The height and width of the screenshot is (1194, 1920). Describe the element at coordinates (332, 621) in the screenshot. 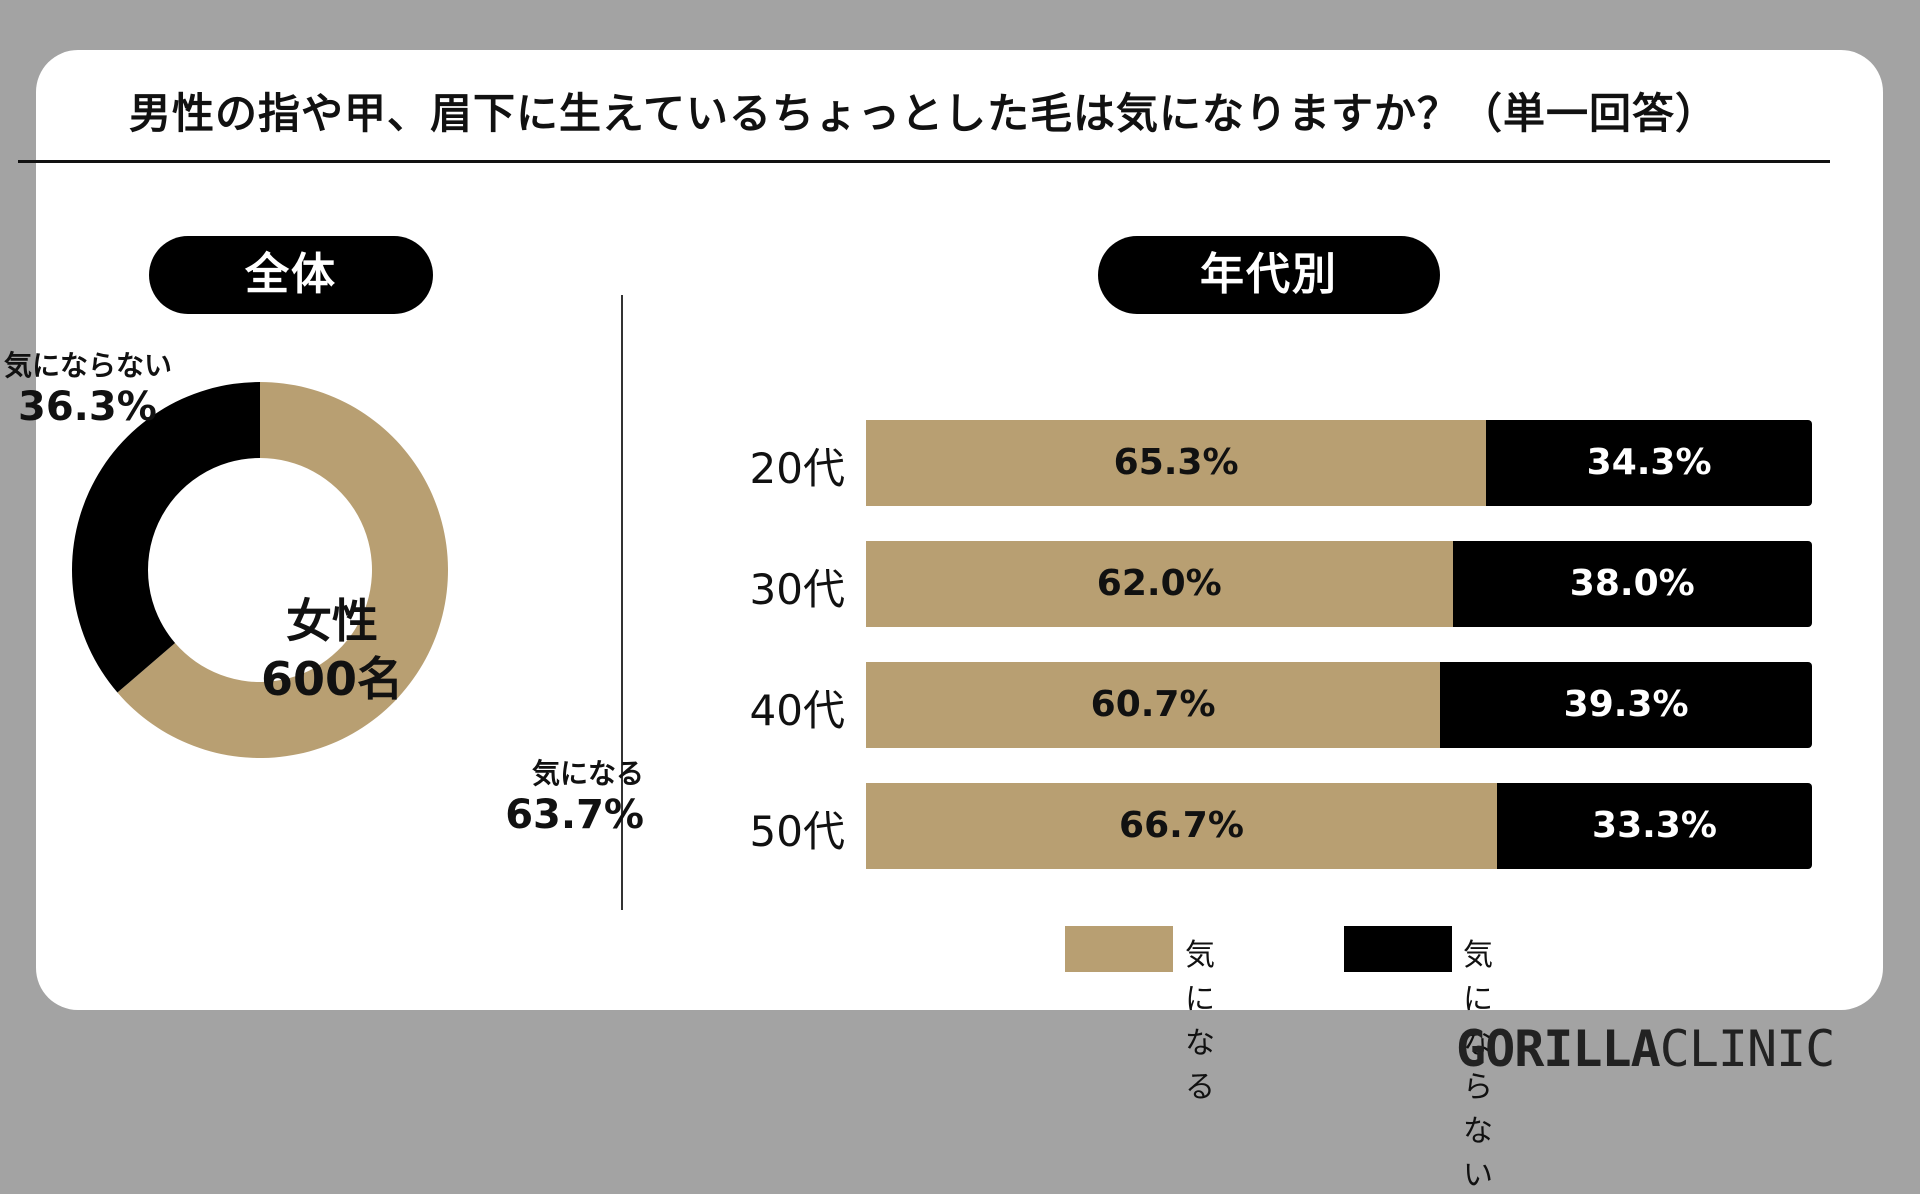

I see `donut-center-line-1: 女性` at that location.